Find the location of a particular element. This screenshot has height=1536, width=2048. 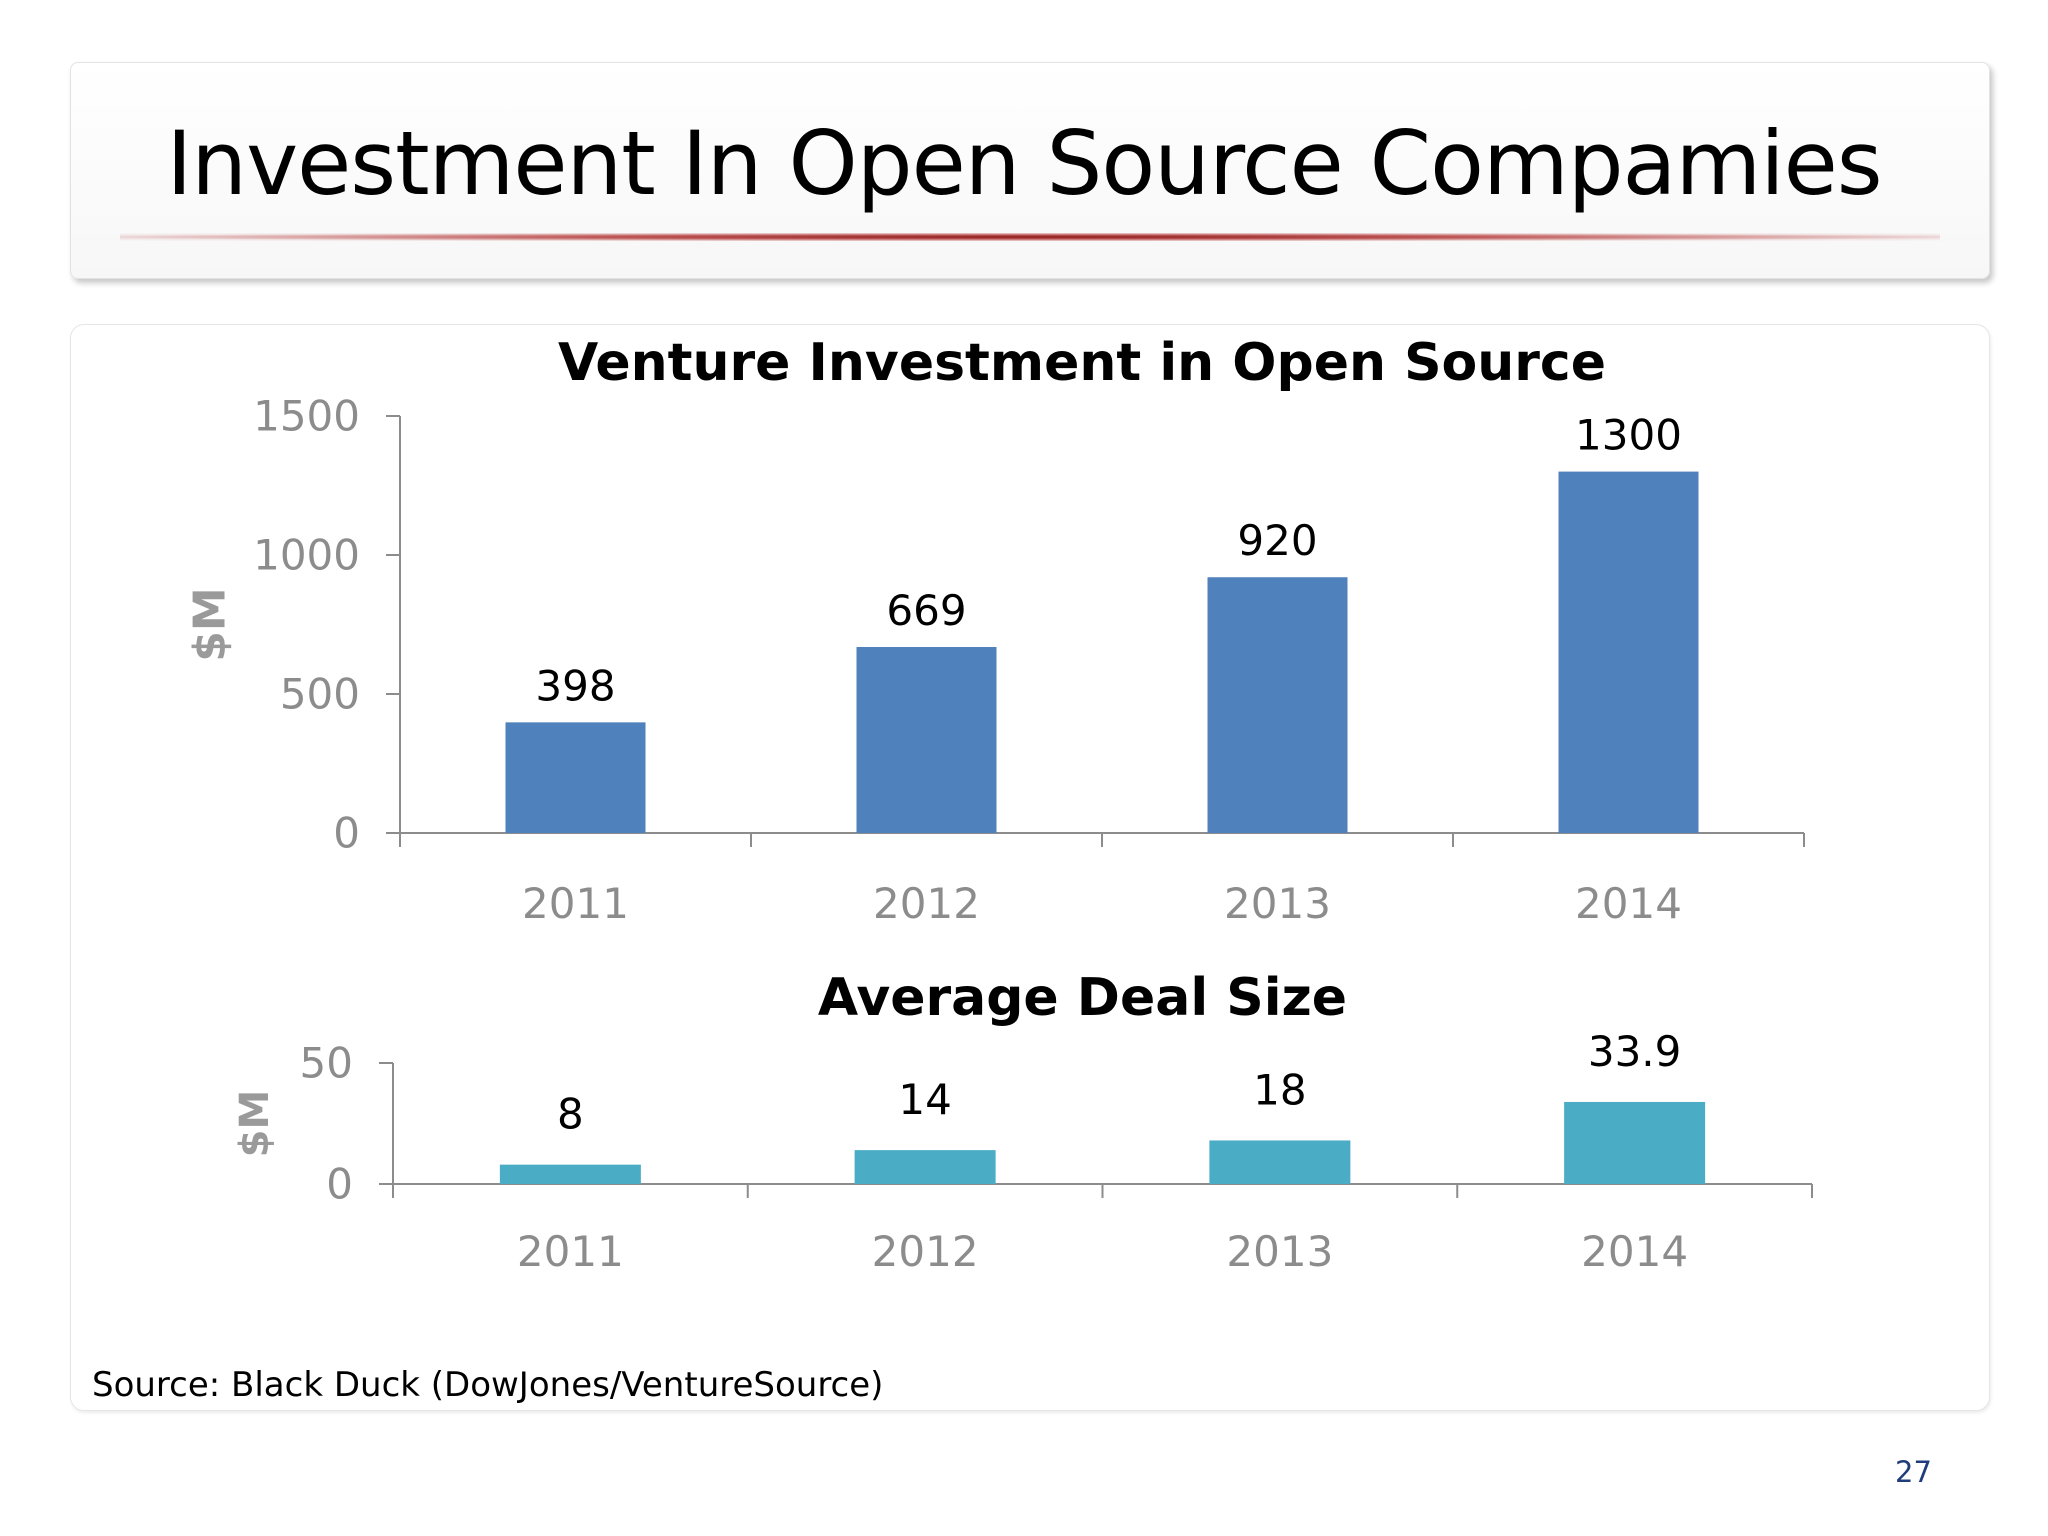

chart2-x-tick-label: 2013 is located at coordinates (1279, 1251).